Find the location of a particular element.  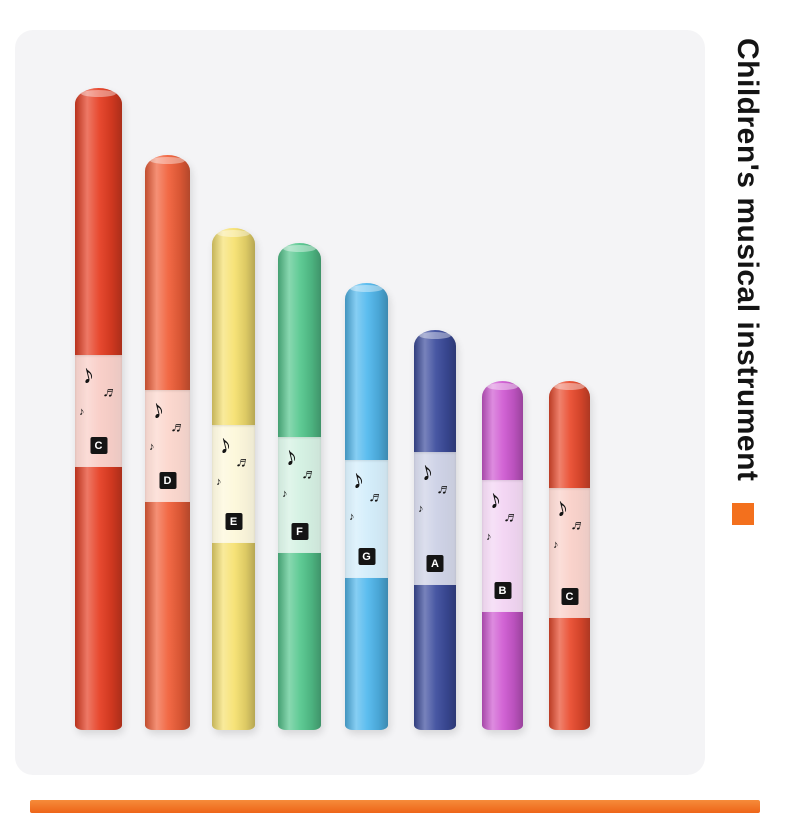

tube-note-b: ♪ ♬ ♪ B is located at coordinates (502, 555).